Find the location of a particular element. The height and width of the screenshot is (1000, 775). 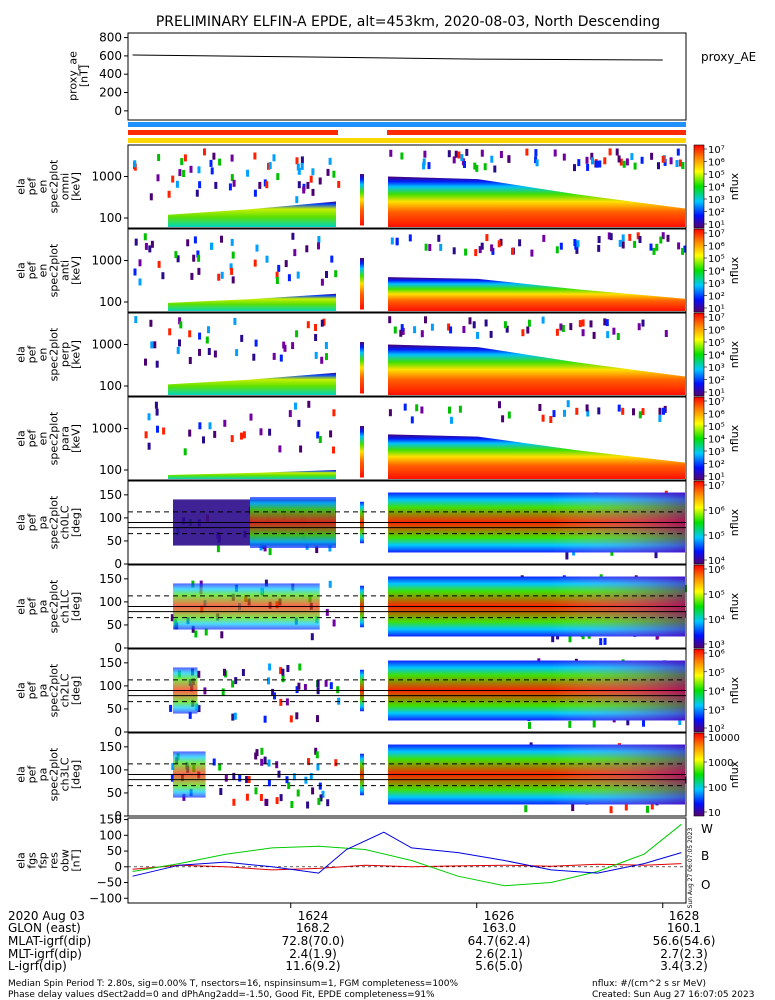

colorbar-tick-label: 10⁷ is located at coordinates (716, 234).